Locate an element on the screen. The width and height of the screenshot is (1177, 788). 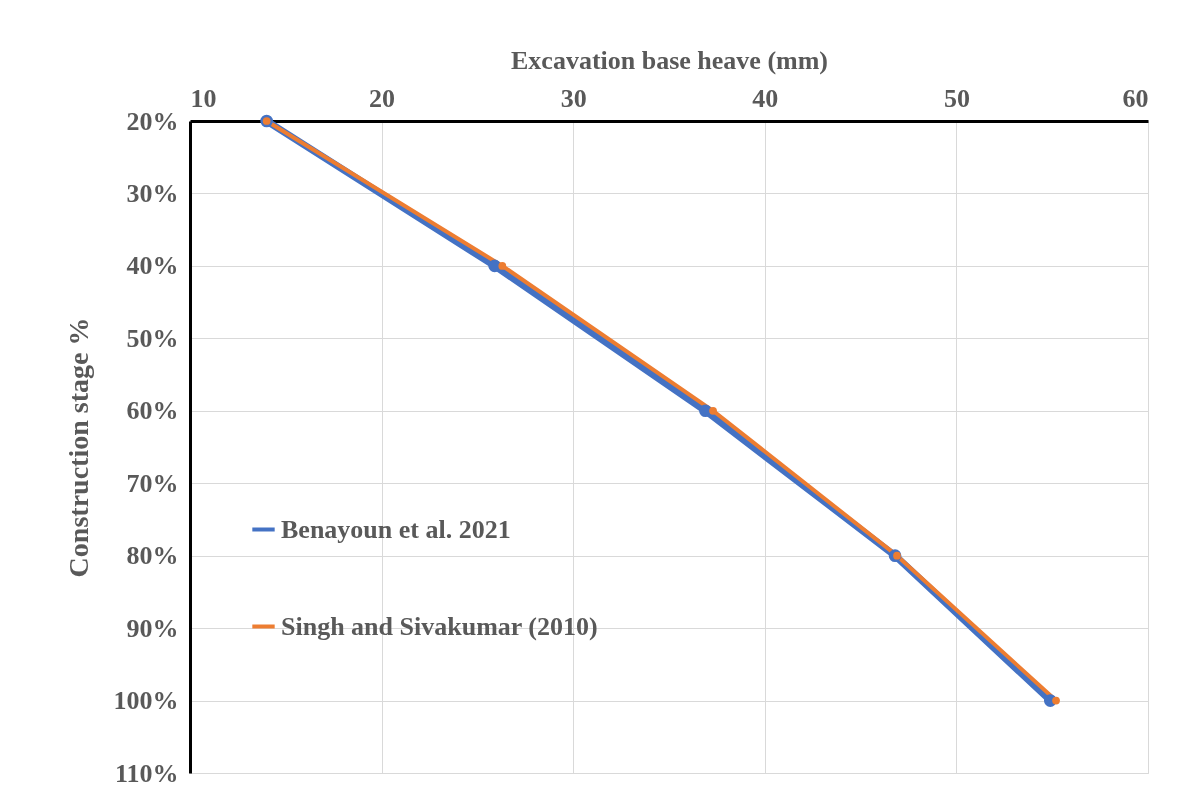
y-tick-label: 40% is located at coordinates (152, 266).